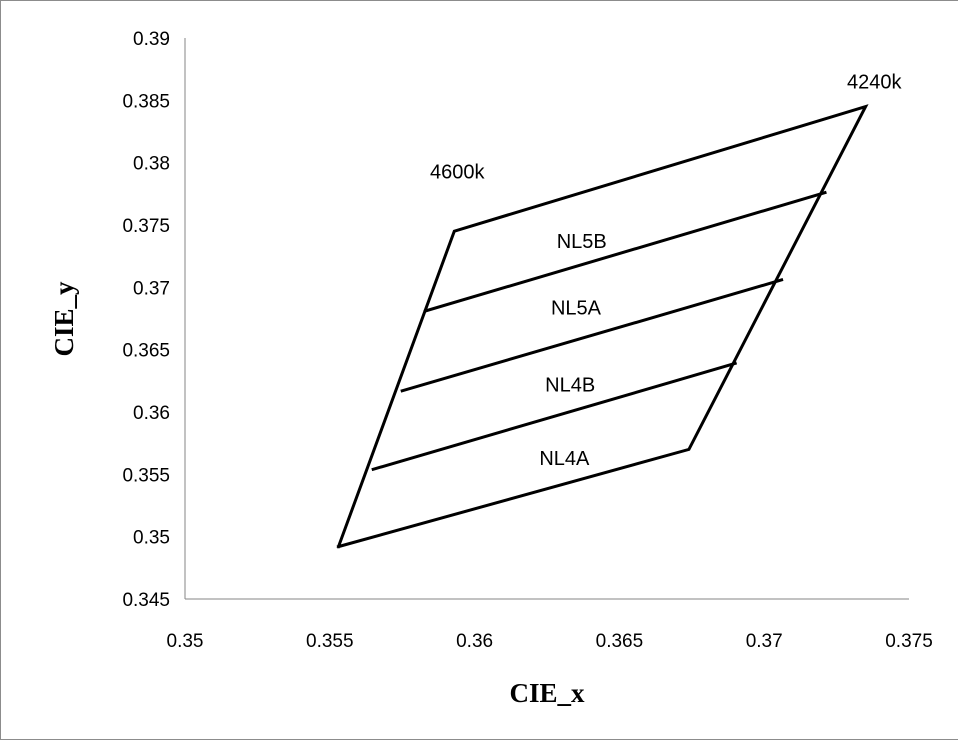 The image size is (958, 741). What do you see at coordinates (582, 242) in the screenshot?
I see `annotation-label: NL5B` at bounding box center [582, 242].